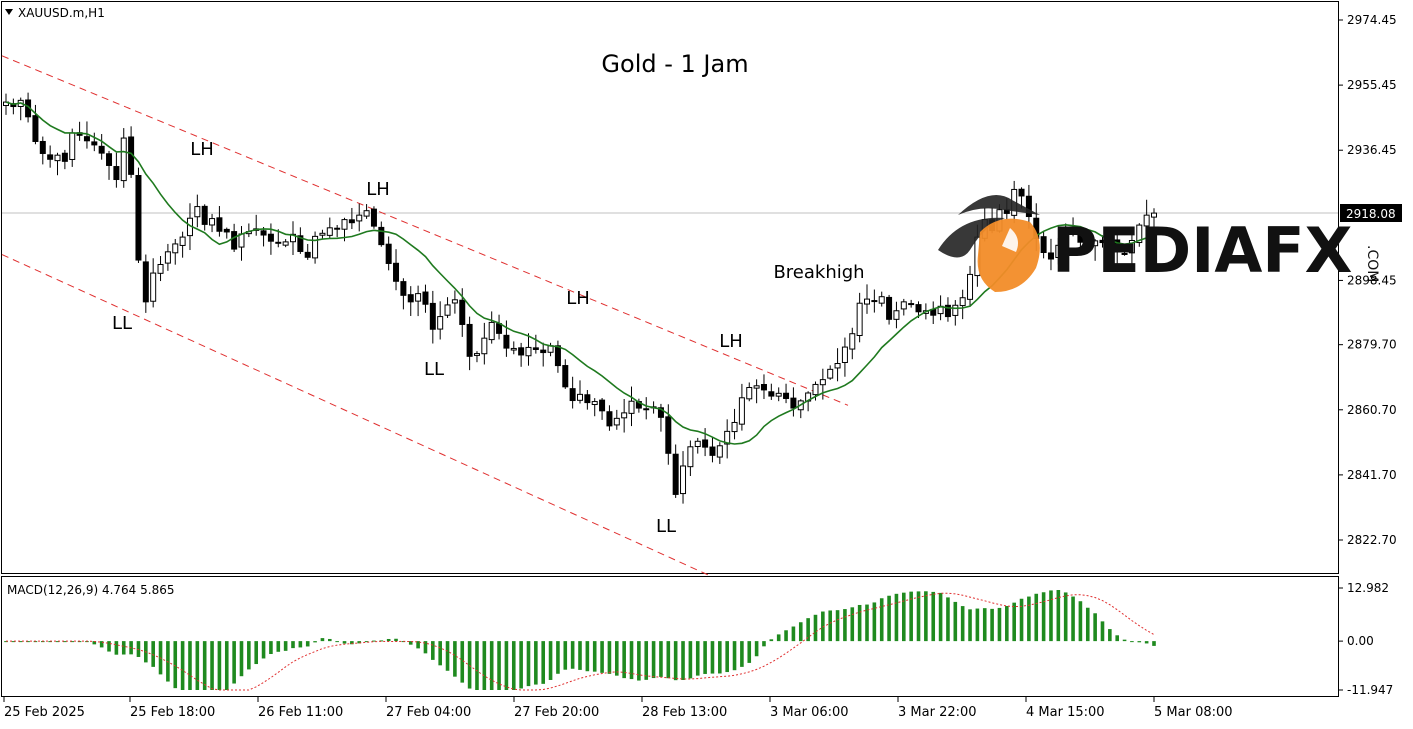 Image resolution: width=1413 pixels, height=729 pixels. What do you see at coordinates (90, 590) in the screenshot?
I see `macd-label: MACD(12,26,9) 4.764 5.865` at bounding box center [90, 590].